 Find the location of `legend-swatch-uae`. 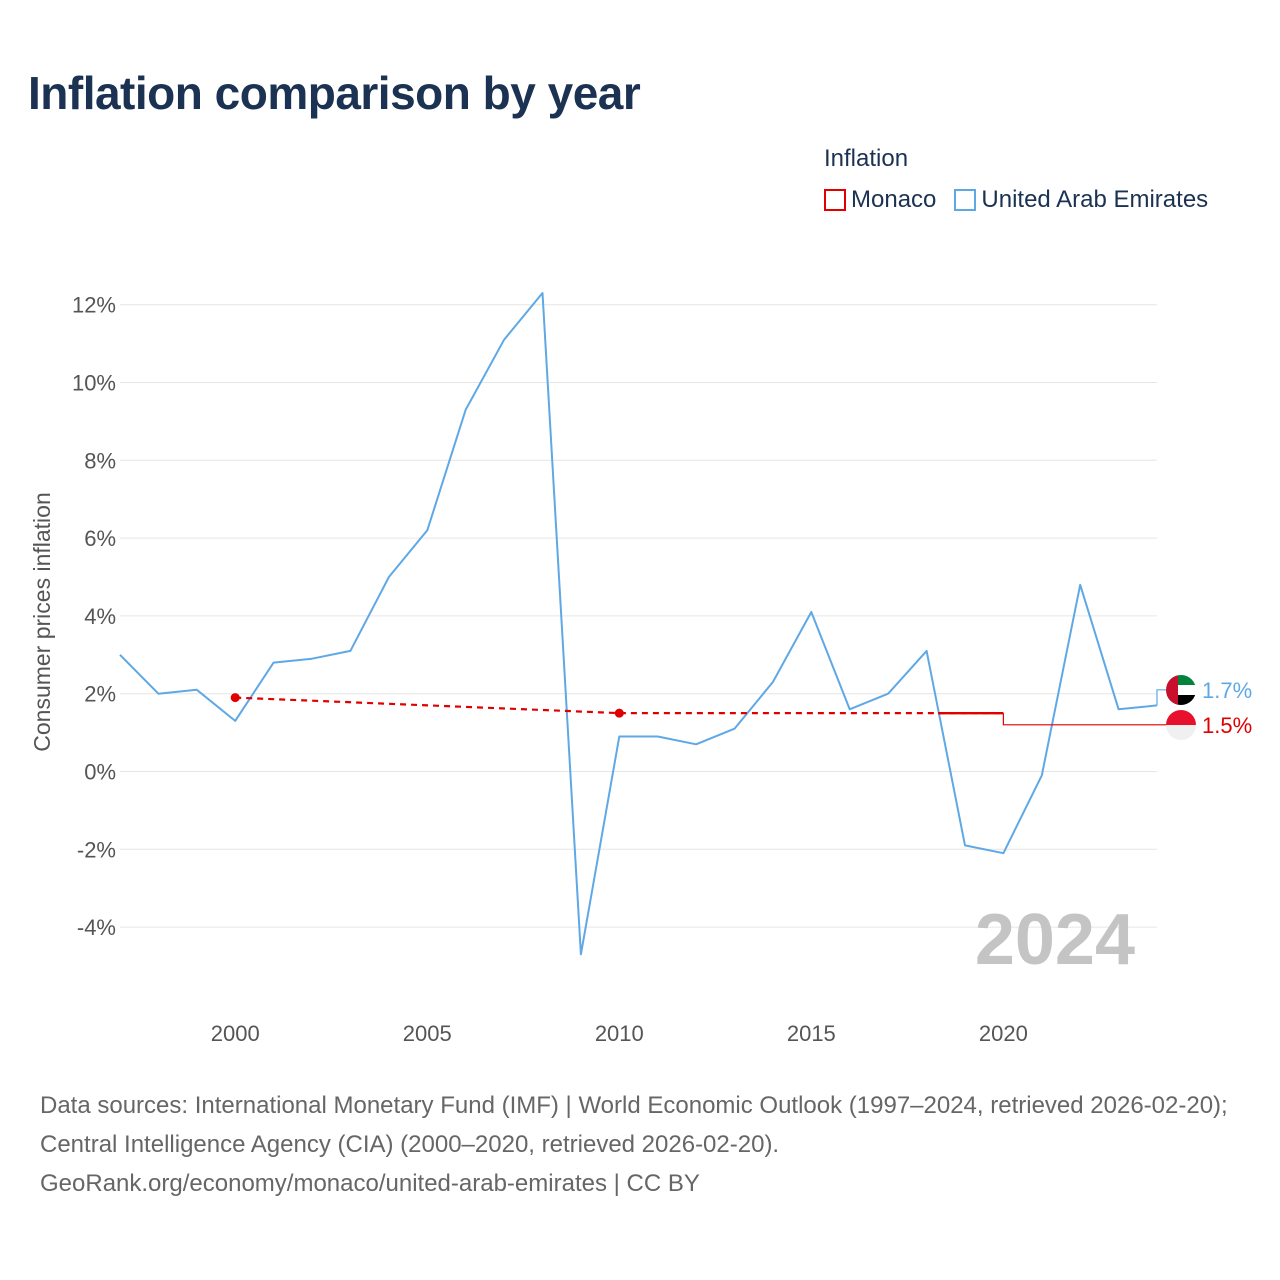

legend-swatch-uae is located at coordinates (965, 200).